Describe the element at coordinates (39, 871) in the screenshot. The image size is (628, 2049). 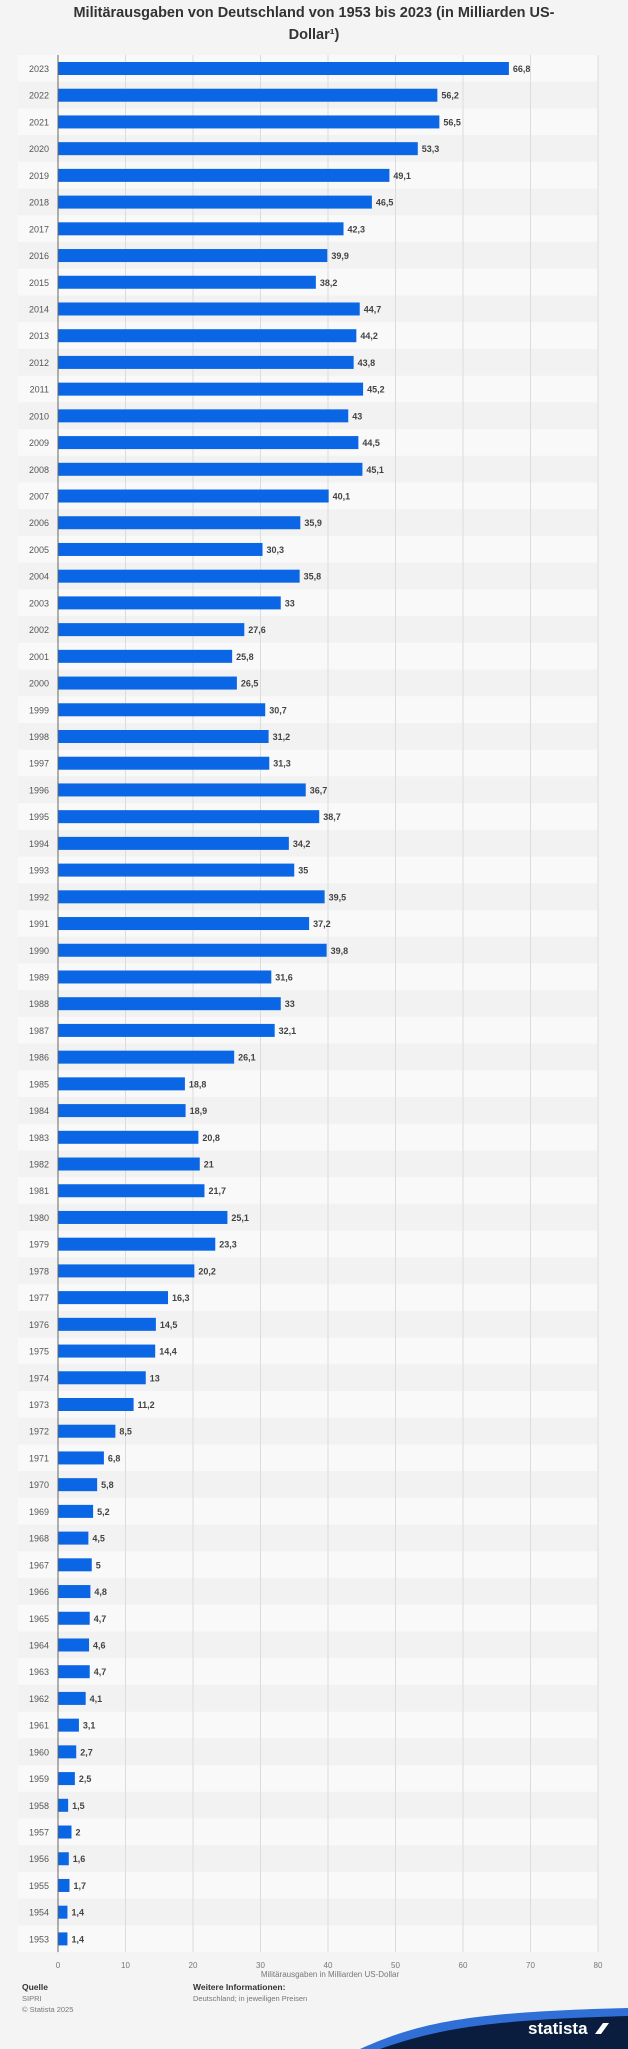
I see `category-label-1993: 1993` at that location.